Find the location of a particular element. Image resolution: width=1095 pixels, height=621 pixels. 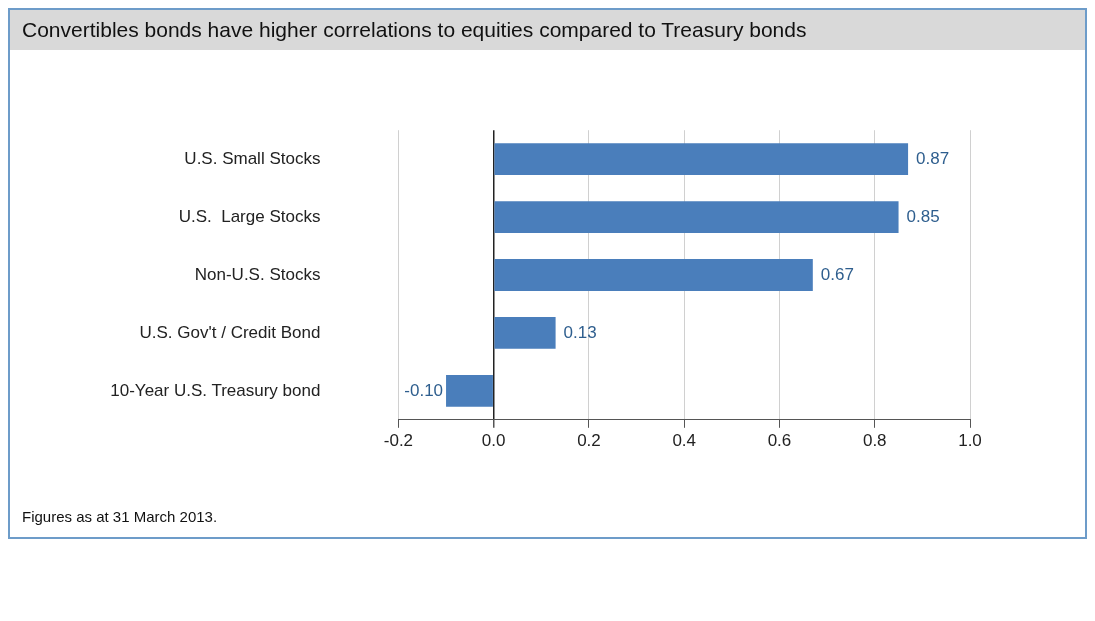

text: Figures as at 31 March 2013. is located at coordinates (120, 516).